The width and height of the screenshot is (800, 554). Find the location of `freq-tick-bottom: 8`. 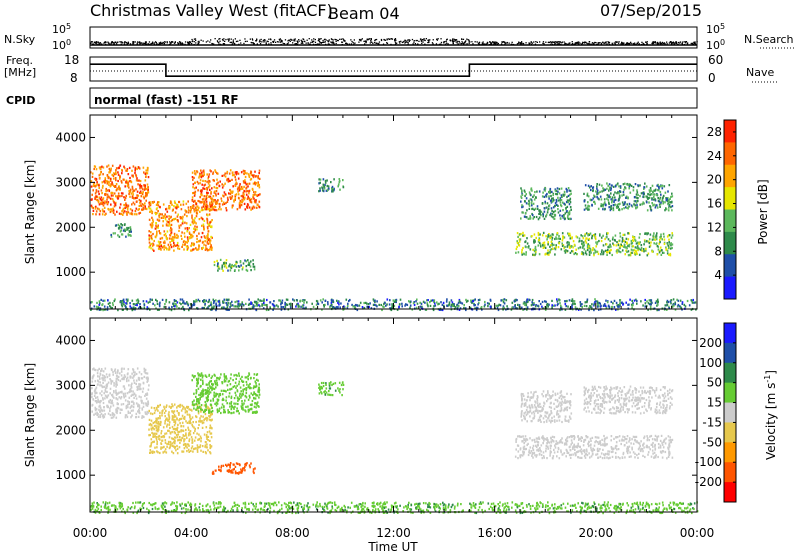

freq-tick-bottom: 8 is located at coordinates (74, 78).